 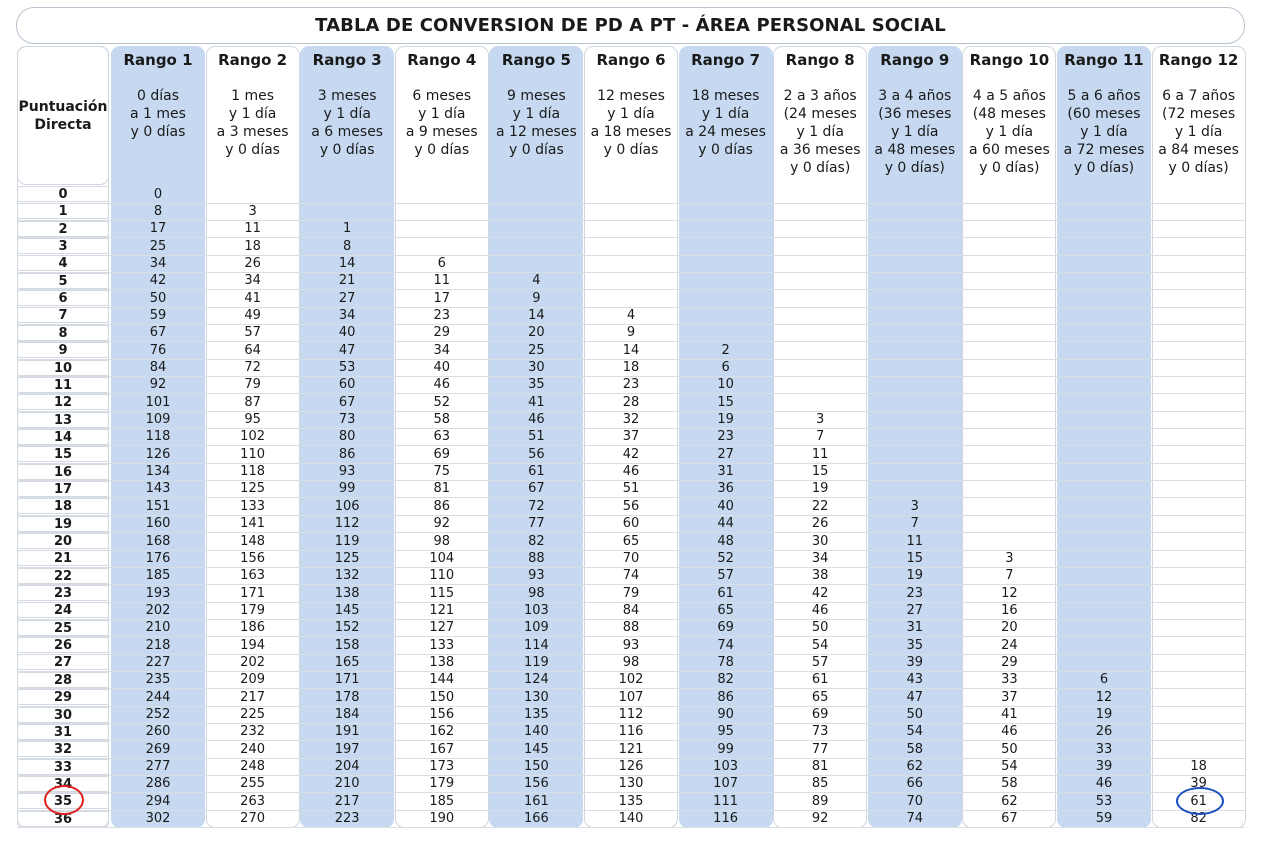 What do you see at coordinates (631, 524) in the screenshot?
I see `pt-cell: 60` at bounding box center [631, 524].